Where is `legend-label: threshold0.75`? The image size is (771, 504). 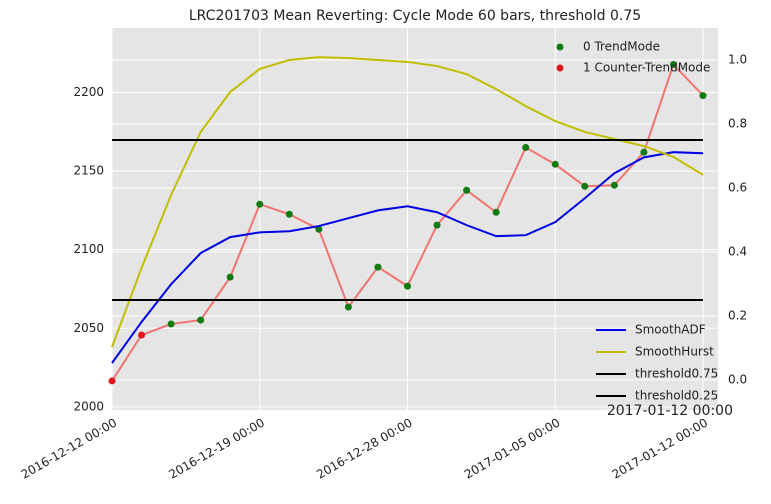
legend-label: threshold0.75 is located at coordinates (676, 374).